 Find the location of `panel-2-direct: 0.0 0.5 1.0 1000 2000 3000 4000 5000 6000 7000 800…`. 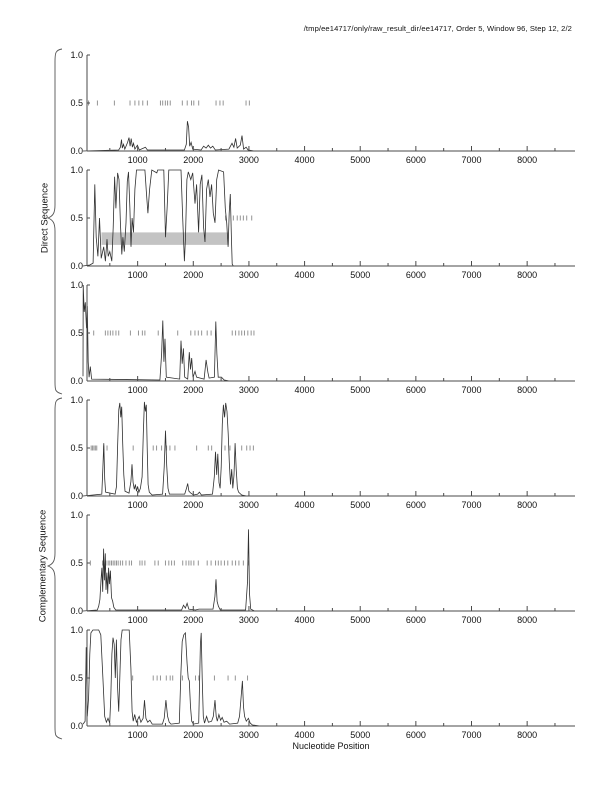

panel-2-direct: 0.0 0.5 1.0 1000 2000 3000 4000 5000 6000 7000 800… is located at coordinates (322, 222).